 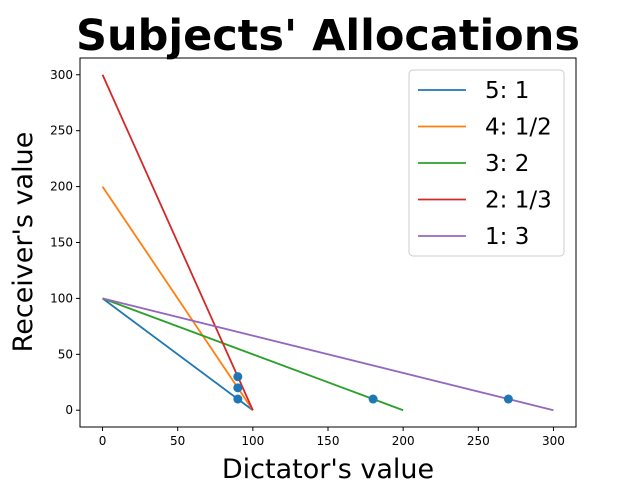 What do you see at coordinates (328, 441) in the screenshot?
I see `x-tick-label: 150` at bounding box center [328, 441].